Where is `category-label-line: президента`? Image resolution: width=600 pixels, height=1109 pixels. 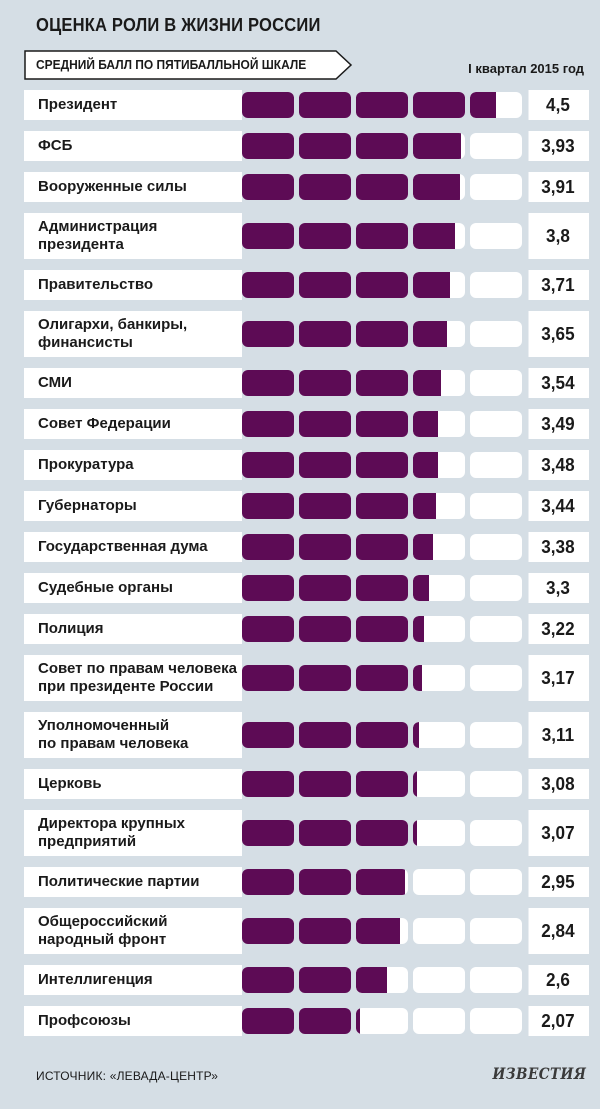
category-label-line: президента is located at coordinates (81, 244).